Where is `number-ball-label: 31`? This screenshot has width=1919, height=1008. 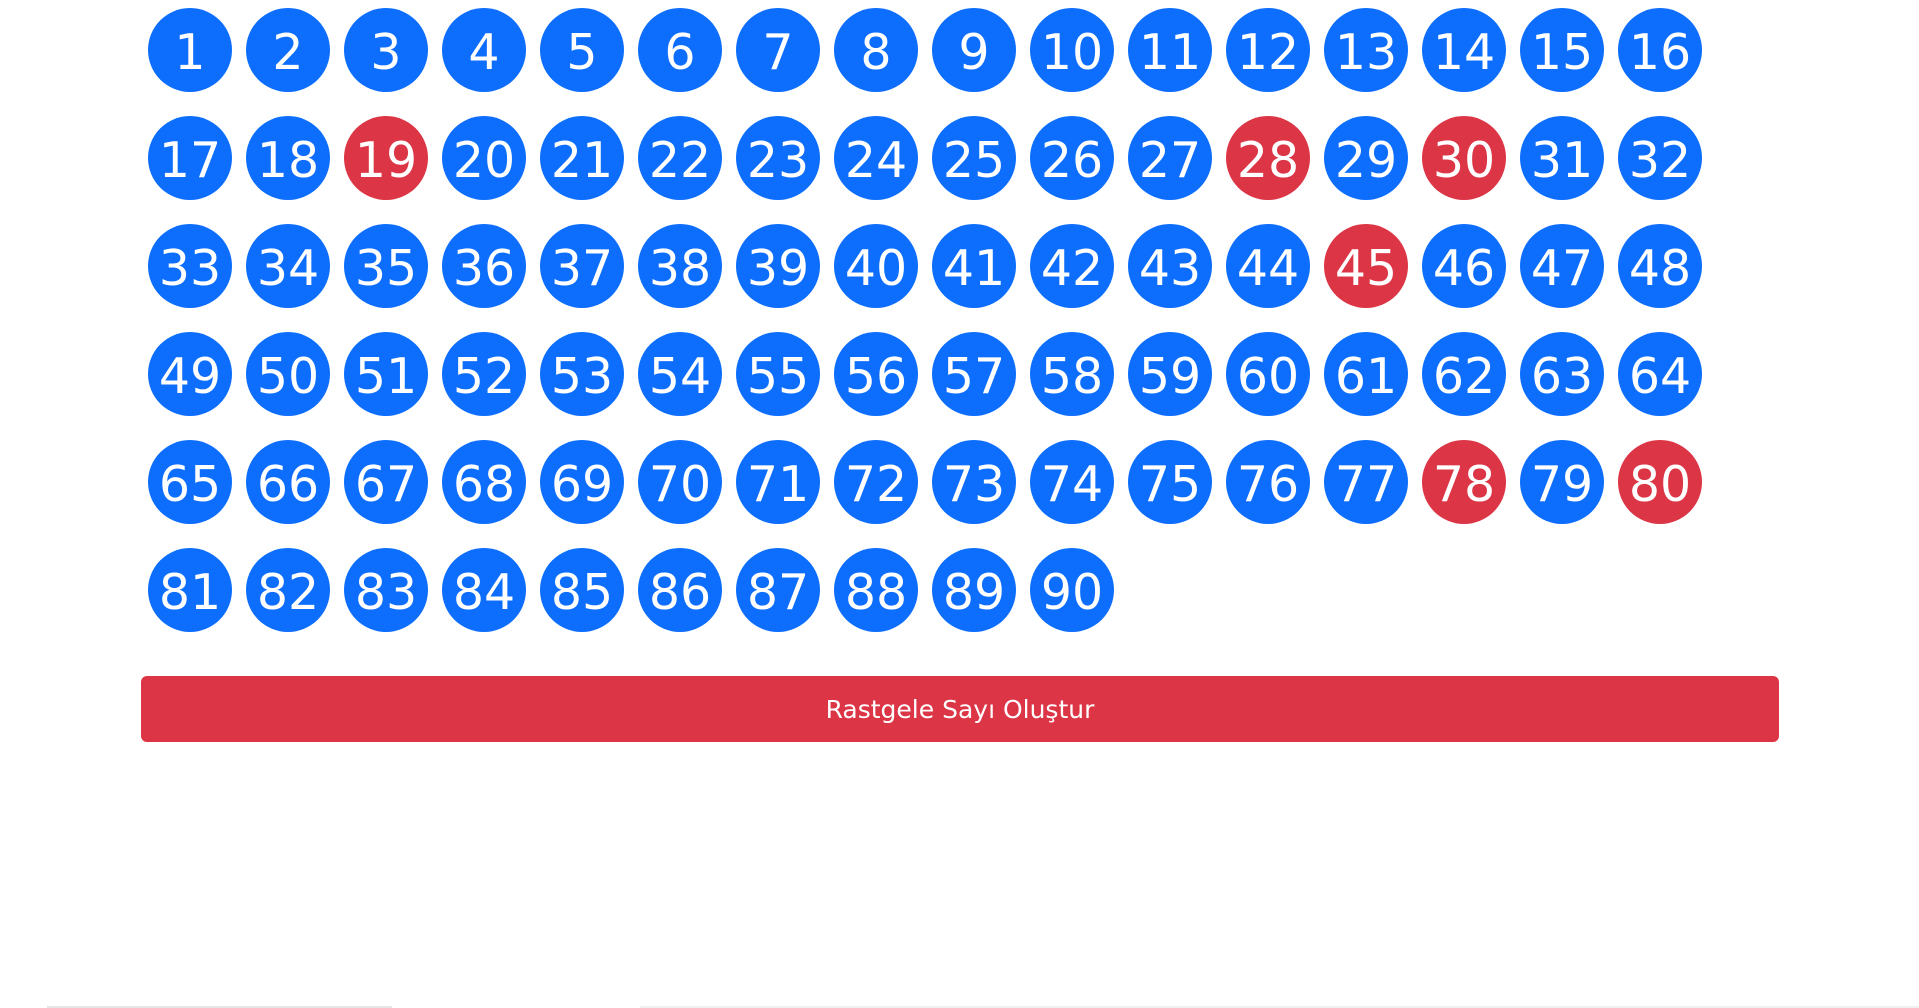 number-ball-label: 31 is located at coordinates (1562, 160).